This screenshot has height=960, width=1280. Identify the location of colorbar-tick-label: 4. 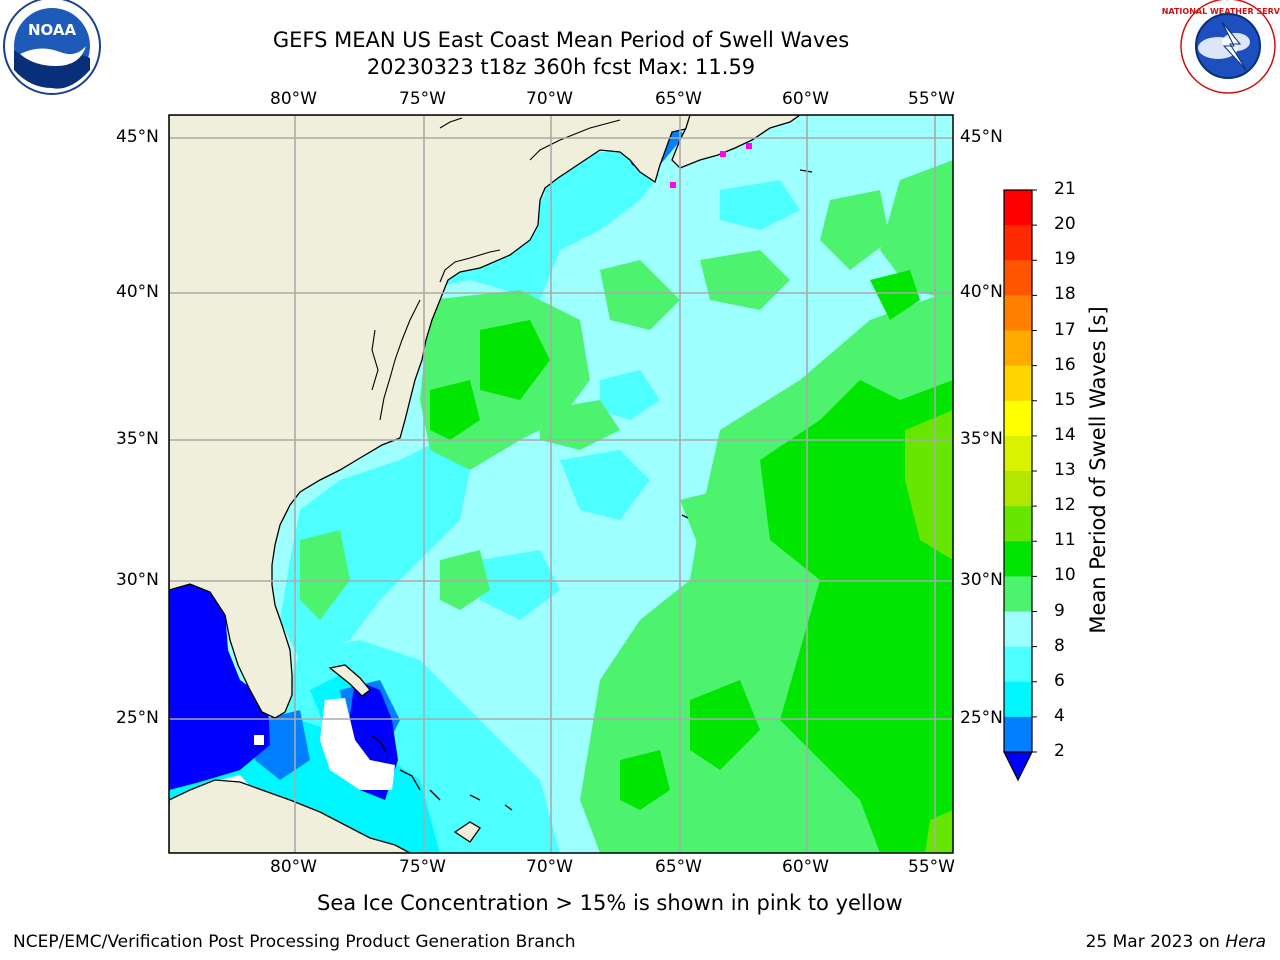
(1059, 715).